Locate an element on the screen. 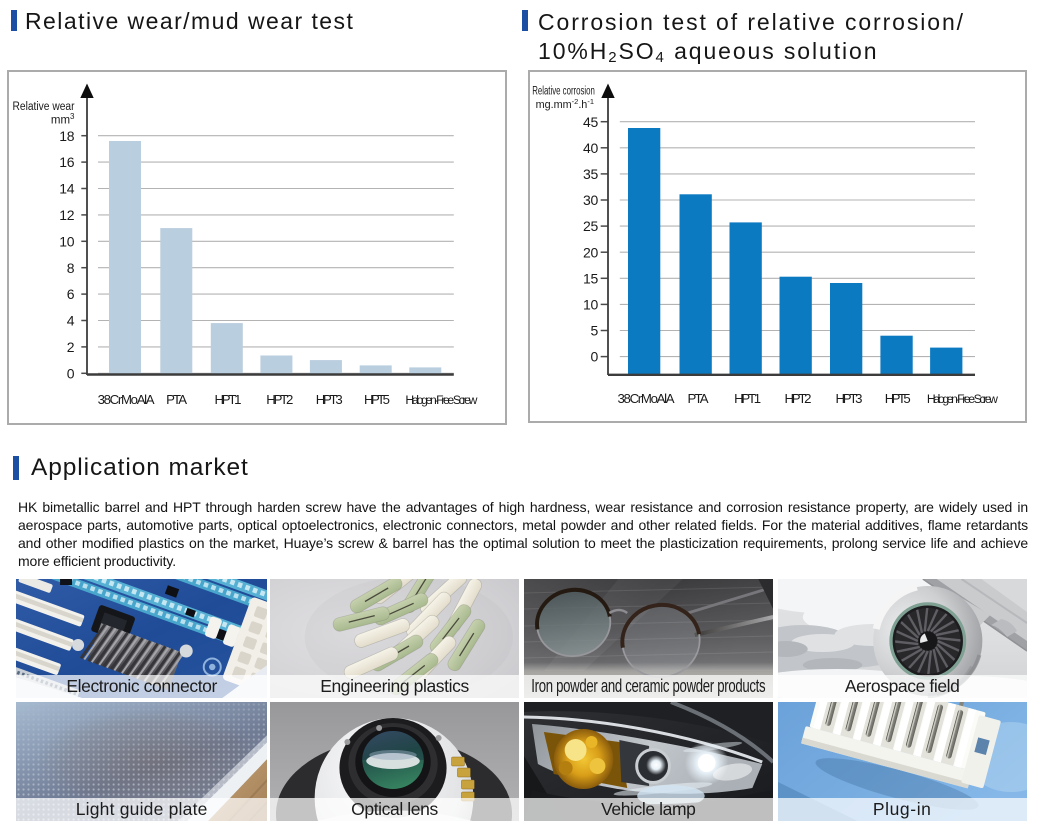 This screenshot has width=1044, height=834. svg-text: 20 is located at coordinates (590, 252).